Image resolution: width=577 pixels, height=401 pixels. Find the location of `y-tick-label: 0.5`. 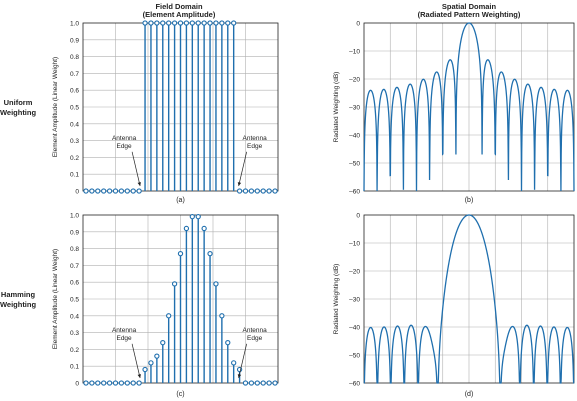

y-tick-label: 0.5 is located at coordinates (74, 108).